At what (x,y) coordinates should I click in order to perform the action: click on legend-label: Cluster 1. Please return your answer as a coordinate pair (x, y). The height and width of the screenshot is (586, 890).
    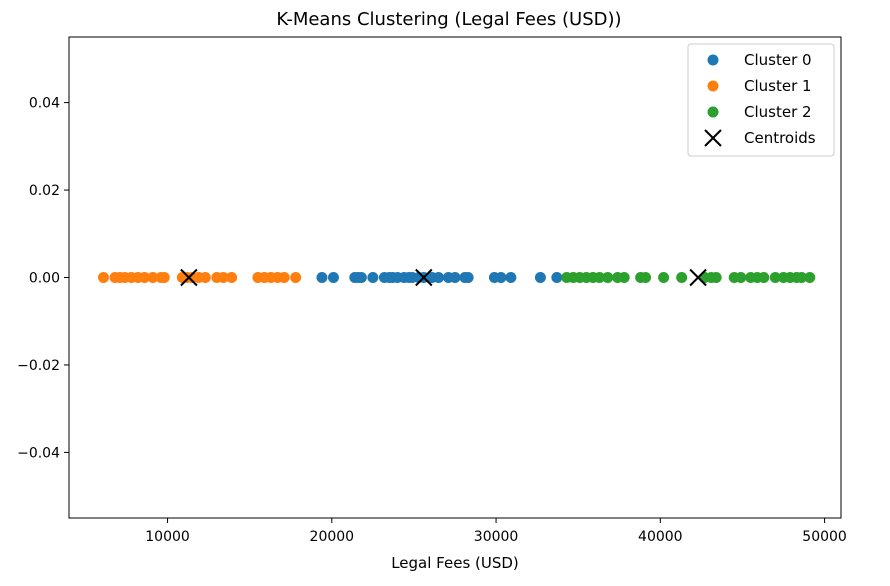
    Looking at the image, I should click on (778, 86).